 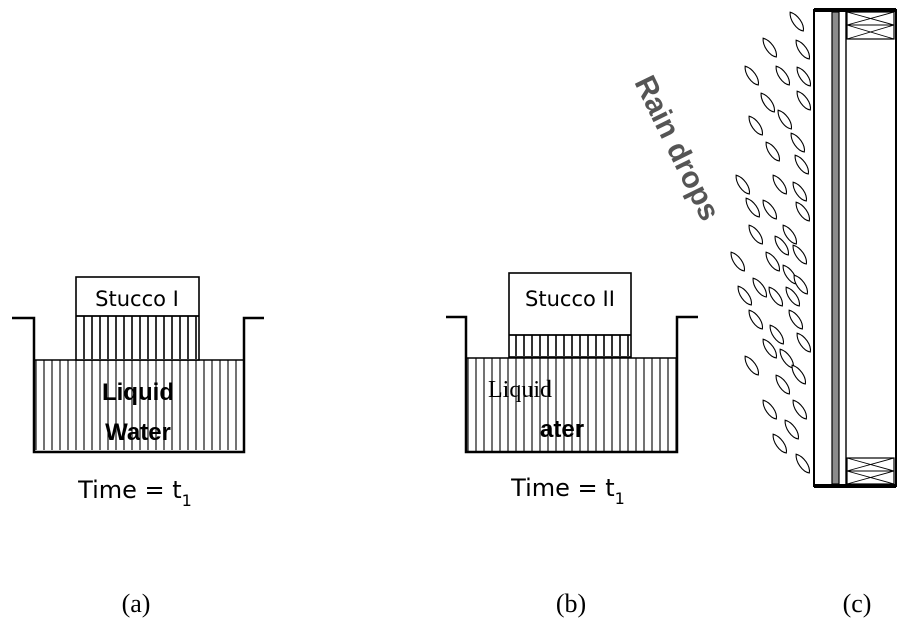 What do you see at coordinates (870, 25) in the screenshot?
I see `top-blocking` at bounding box center [870, 25].